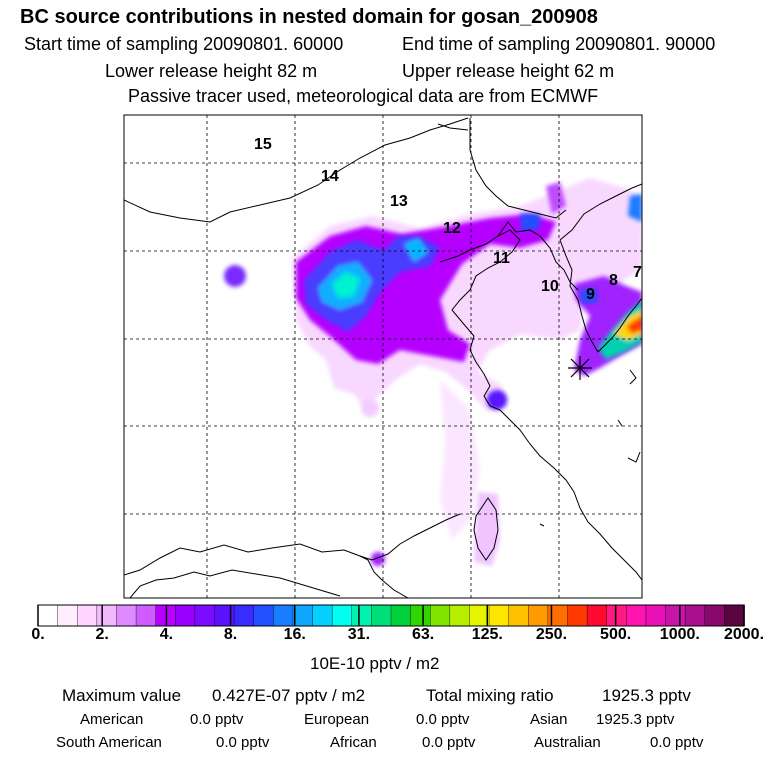 The height and width of the screenshot is (768, 768). What do you see at coordinates (580, 368) in the screenshot?
I see `receptor-star-icon` at bounding box center [580, 368].